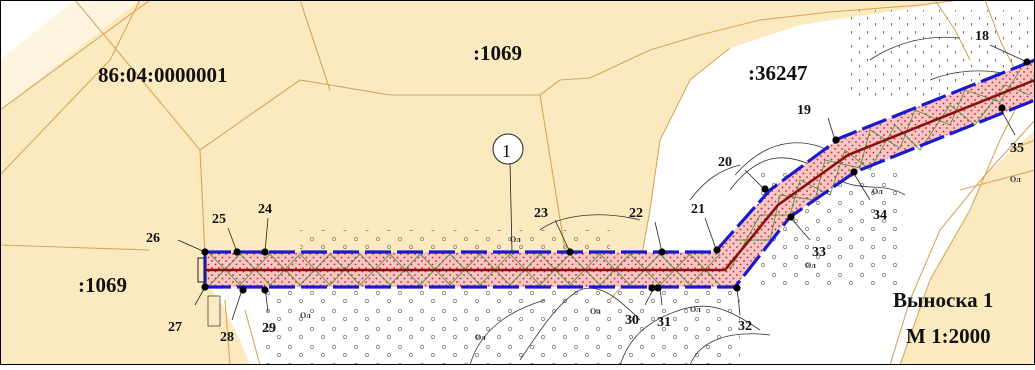 Image resolution: width=1035 pixels, height=370 pixels. Describe the element at coordinates (500, 325) in the screenshot. I see `vegetation-dots-lower` at that location.